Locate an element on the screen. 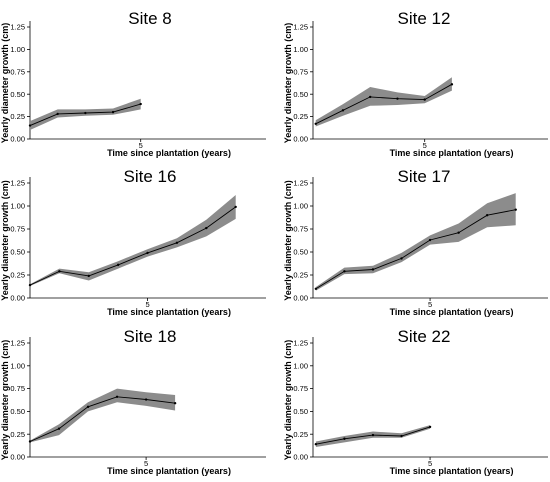  panel-title: Site 8 is located at coordinates (149, 18).